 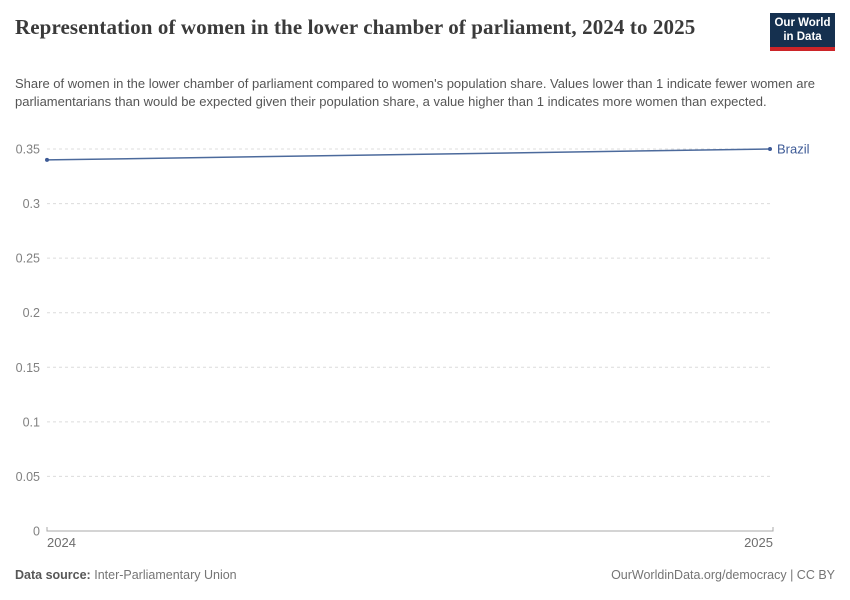 What do you see at coordinates (165, 575) in the screenshot?
I see `data-source-value: Inter-Parliamentary Union` at bounding box center [165, 575].